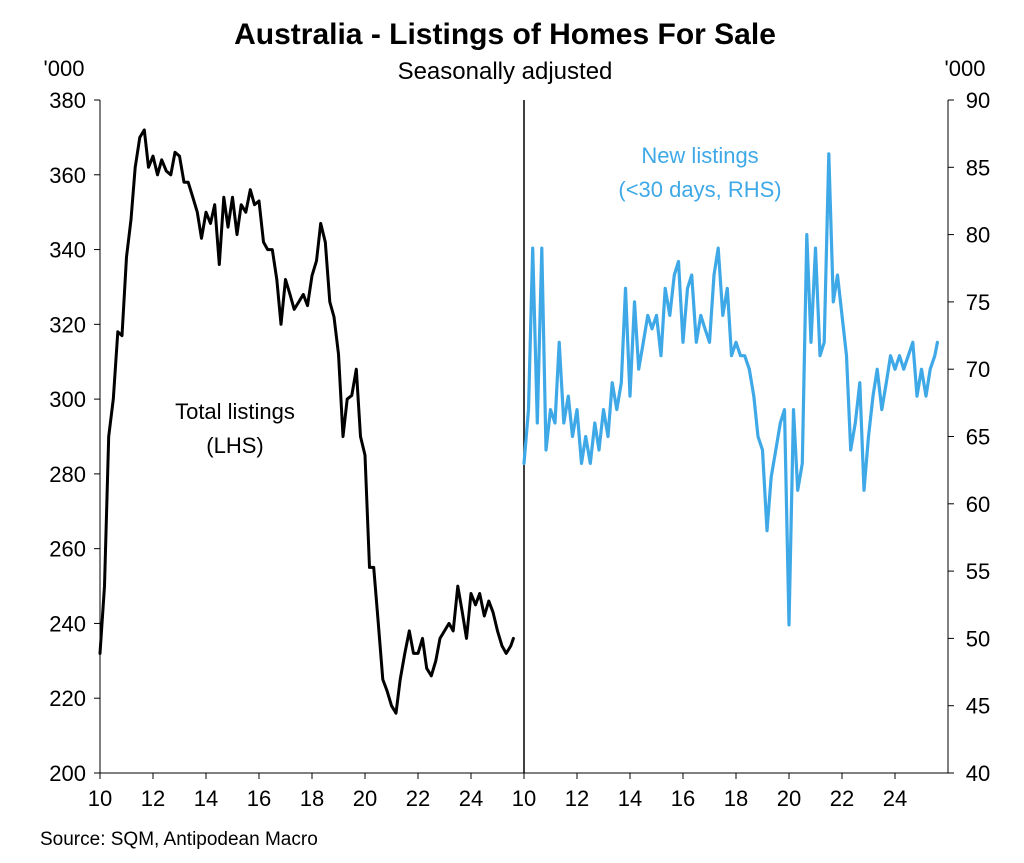  Describe the element at coordinates (100, 798) in the screenshot. I see `x-tick-label-left: 10` at that location.